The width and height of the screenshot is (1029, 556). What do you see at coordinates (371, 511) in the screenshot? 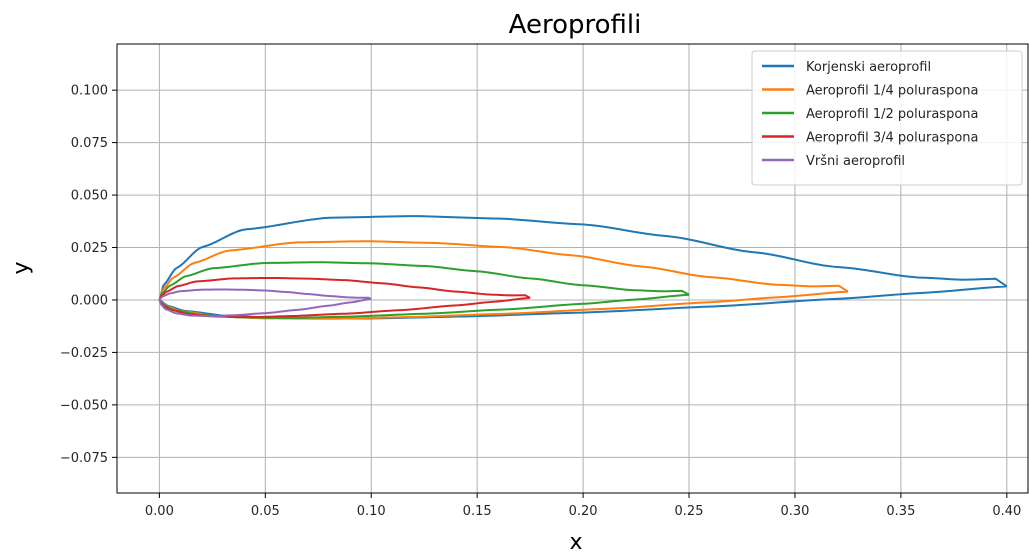
I see `x-tick-label: 0.10` at bounding box center [371, 511].